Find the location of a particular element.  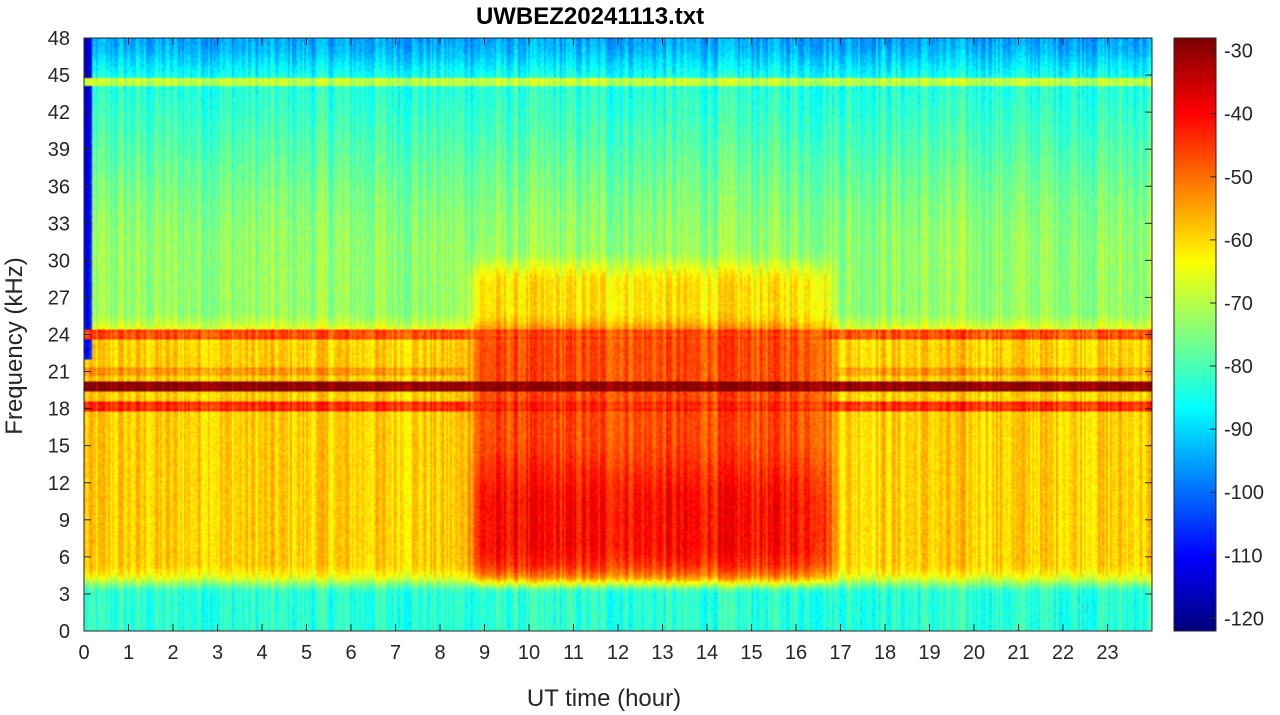

colorbar-tick-label: -80 is located at coordinates (1238, 367).